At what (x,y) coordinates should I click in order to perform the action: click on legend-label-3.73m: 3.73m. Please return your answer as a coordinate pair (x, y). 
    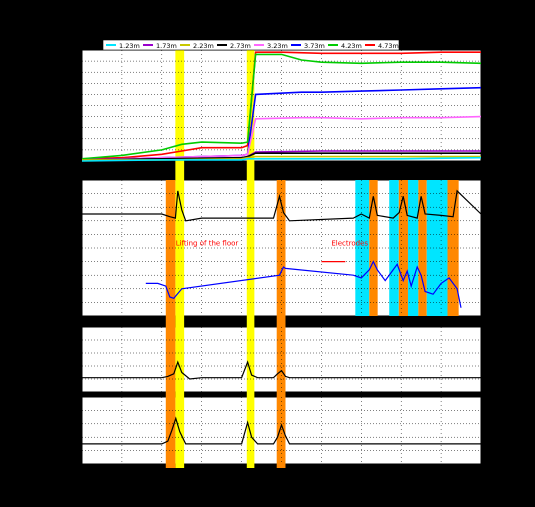
    Looking at the image, I should click on (314, 46).